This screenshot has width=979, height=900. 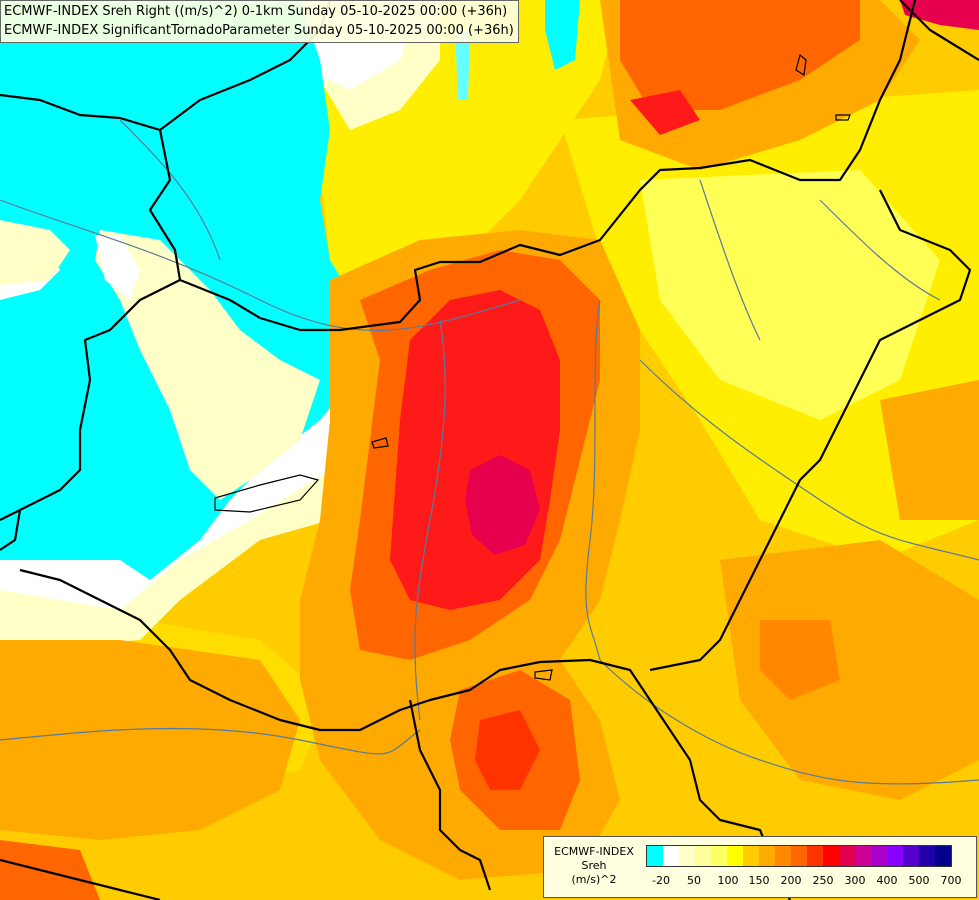 I want to click on field-high-north, so click(x=740, y=55).